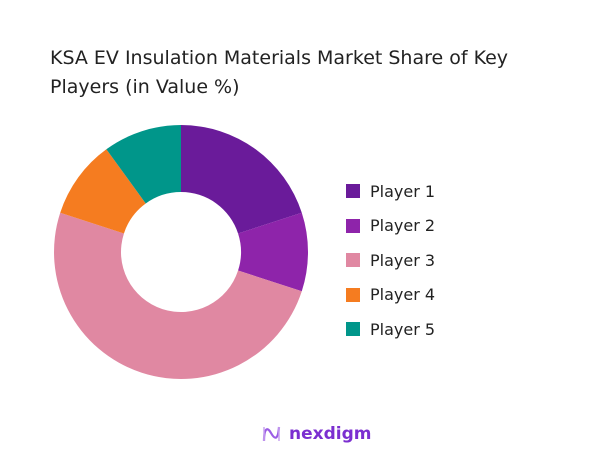 The image size is (602, 451). I want to click on legend: Player 1 Player 2 Player 3 Player 4 Player 5, so click(390, 260).